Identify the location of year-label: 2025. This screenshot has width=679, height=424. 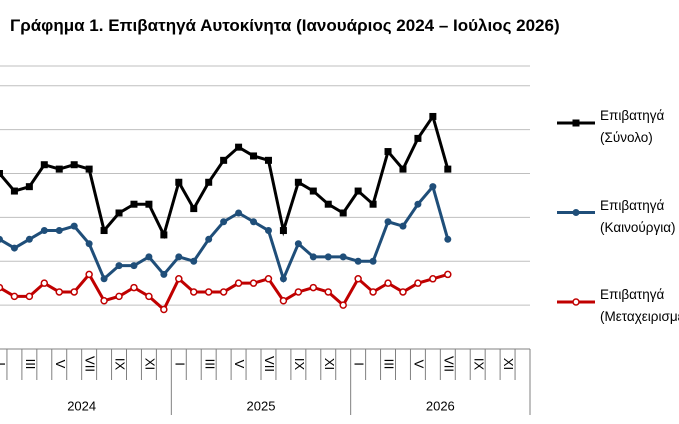
(261, 405).